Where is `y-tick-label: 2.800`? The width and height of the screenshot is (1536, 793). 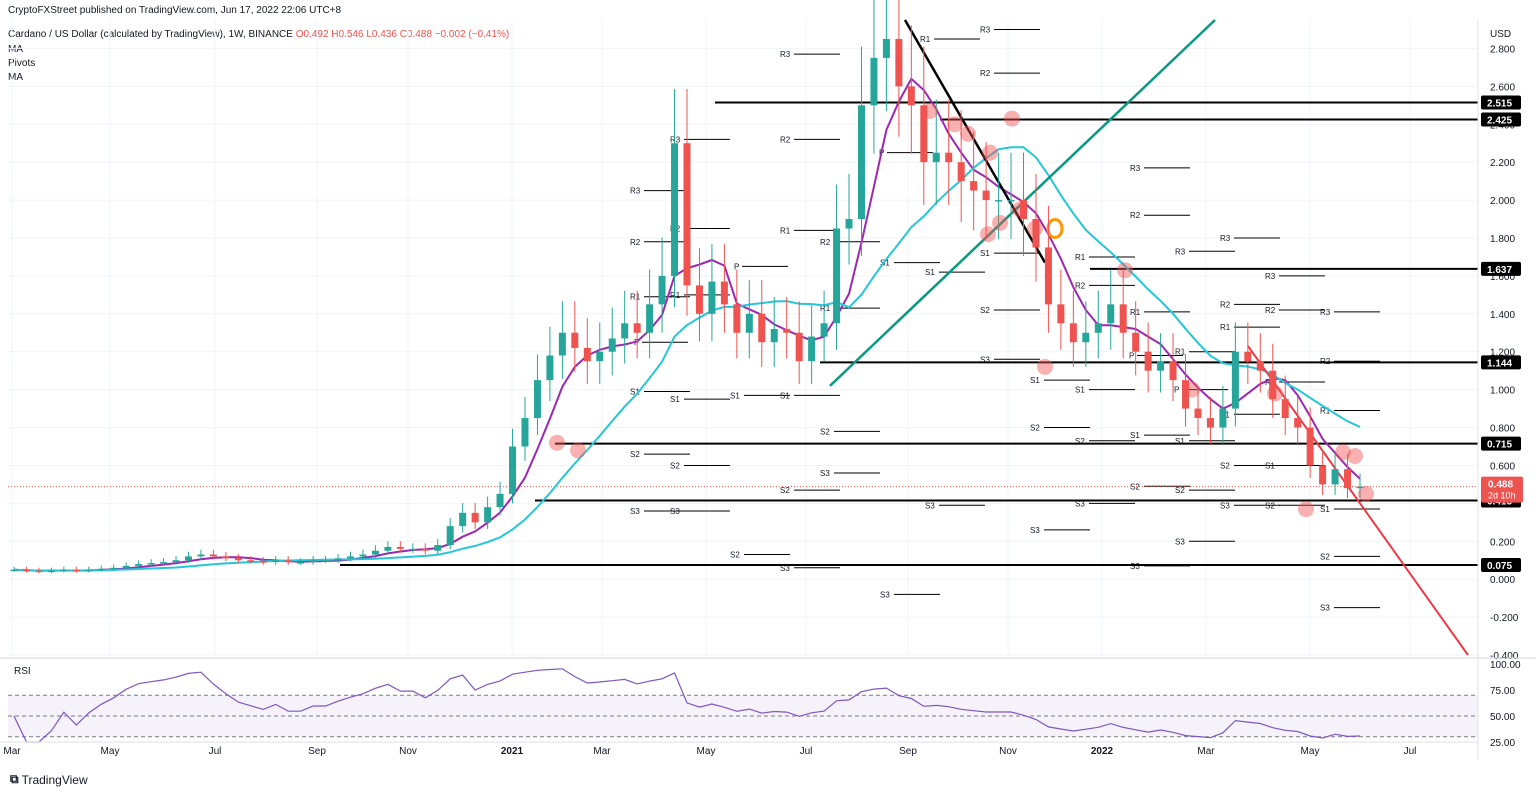
y-tick-label: 2.800 is located at coordinates (1502, 49).